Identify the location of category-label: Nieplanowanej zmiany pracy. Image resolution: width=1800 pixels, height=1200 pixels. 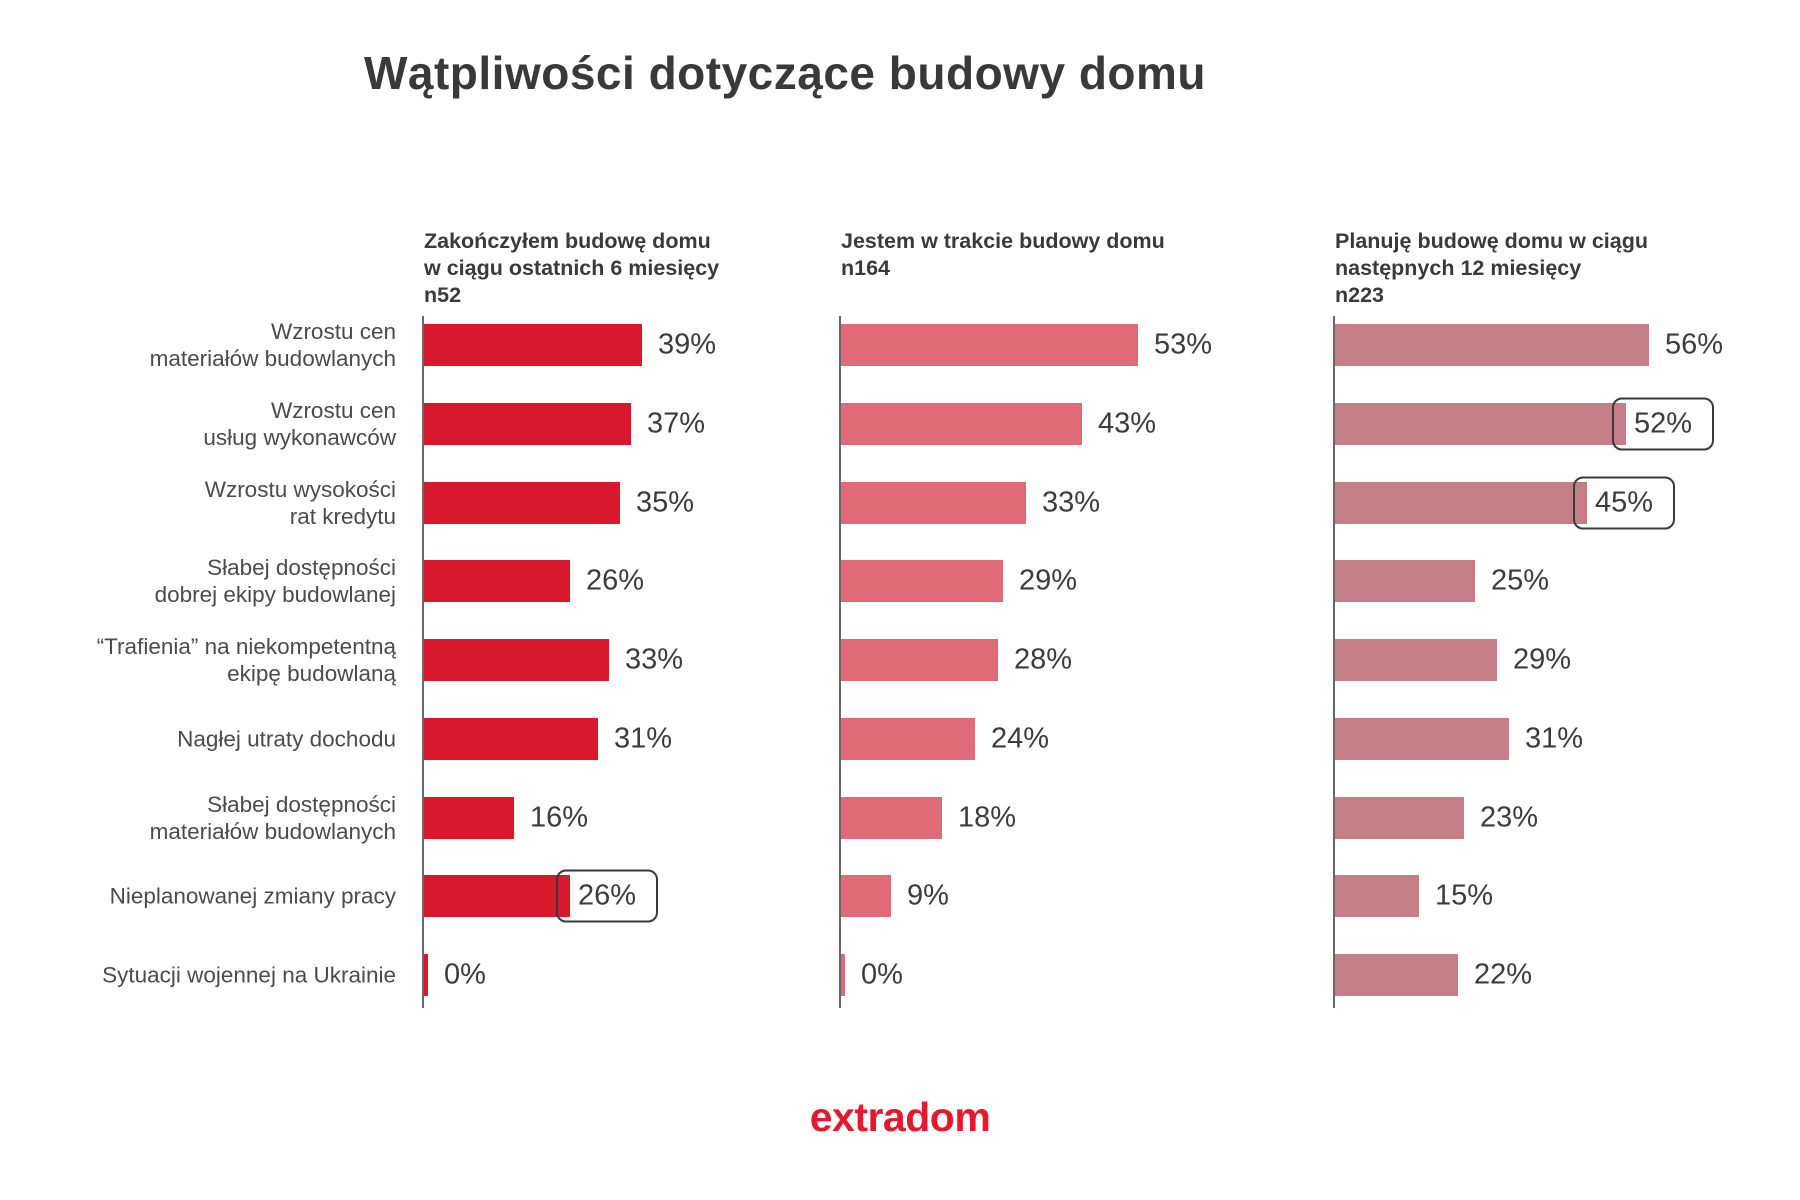
(252, 896).